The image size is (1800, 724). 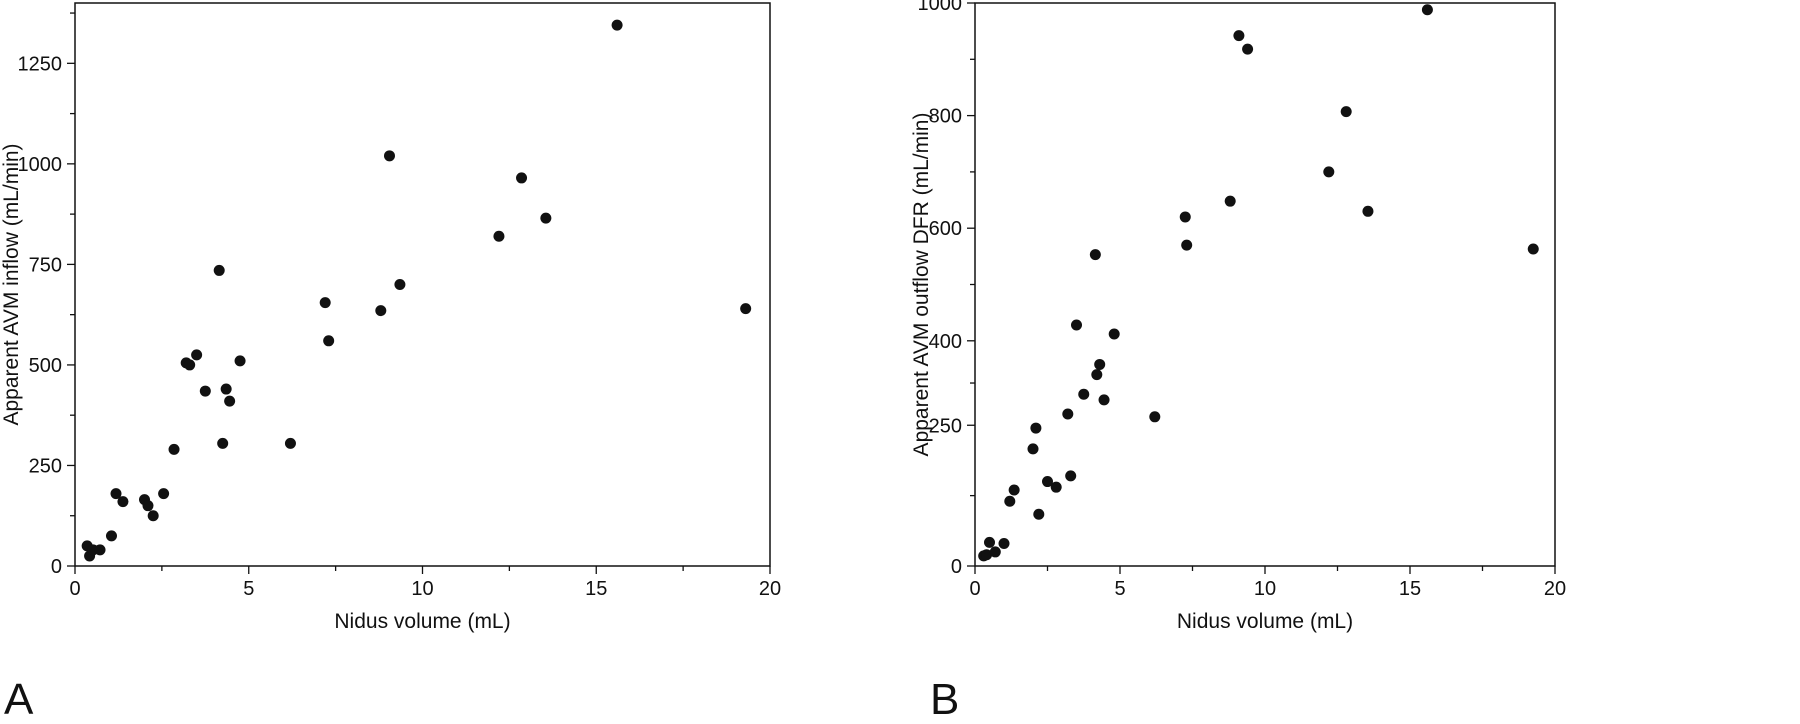 I want to click on y-tick-label: 500, so click(x=45, y=366).